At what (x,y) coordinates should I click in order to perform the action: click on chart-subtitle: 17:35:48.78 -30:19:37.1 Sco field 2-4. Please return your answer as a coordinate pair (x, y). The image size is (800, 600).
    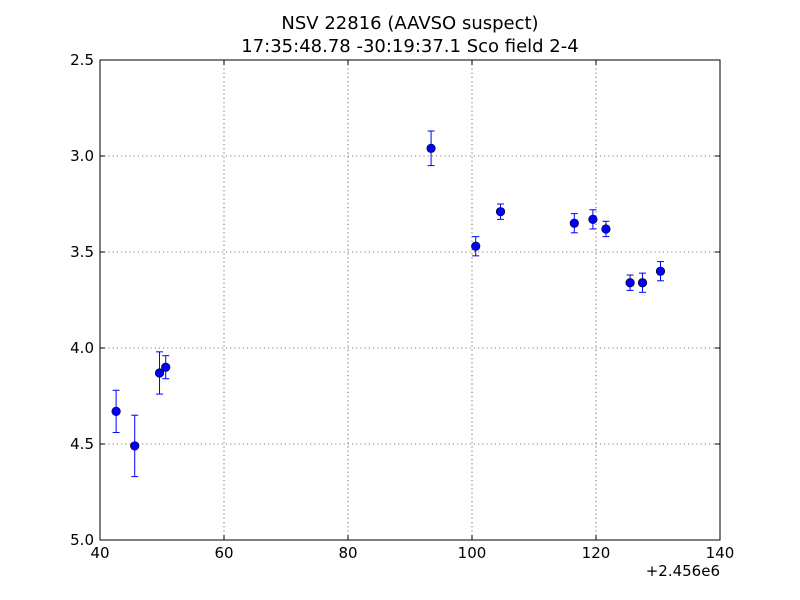
    Looking at the image, I should click on (409, 46).